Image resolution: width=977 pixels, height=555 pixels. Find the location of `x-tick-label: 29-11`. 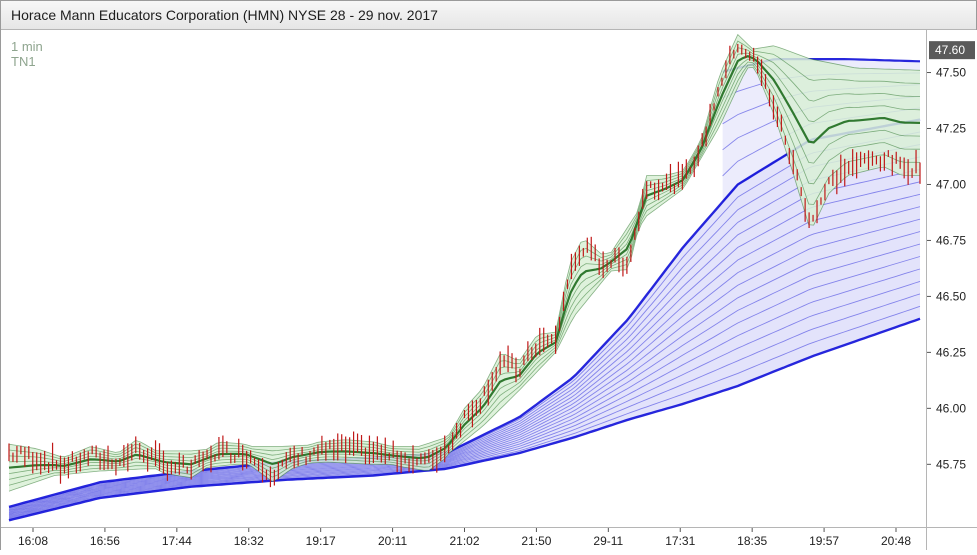

x-tick-label: 29-11 is located at coordinates (608, 541).